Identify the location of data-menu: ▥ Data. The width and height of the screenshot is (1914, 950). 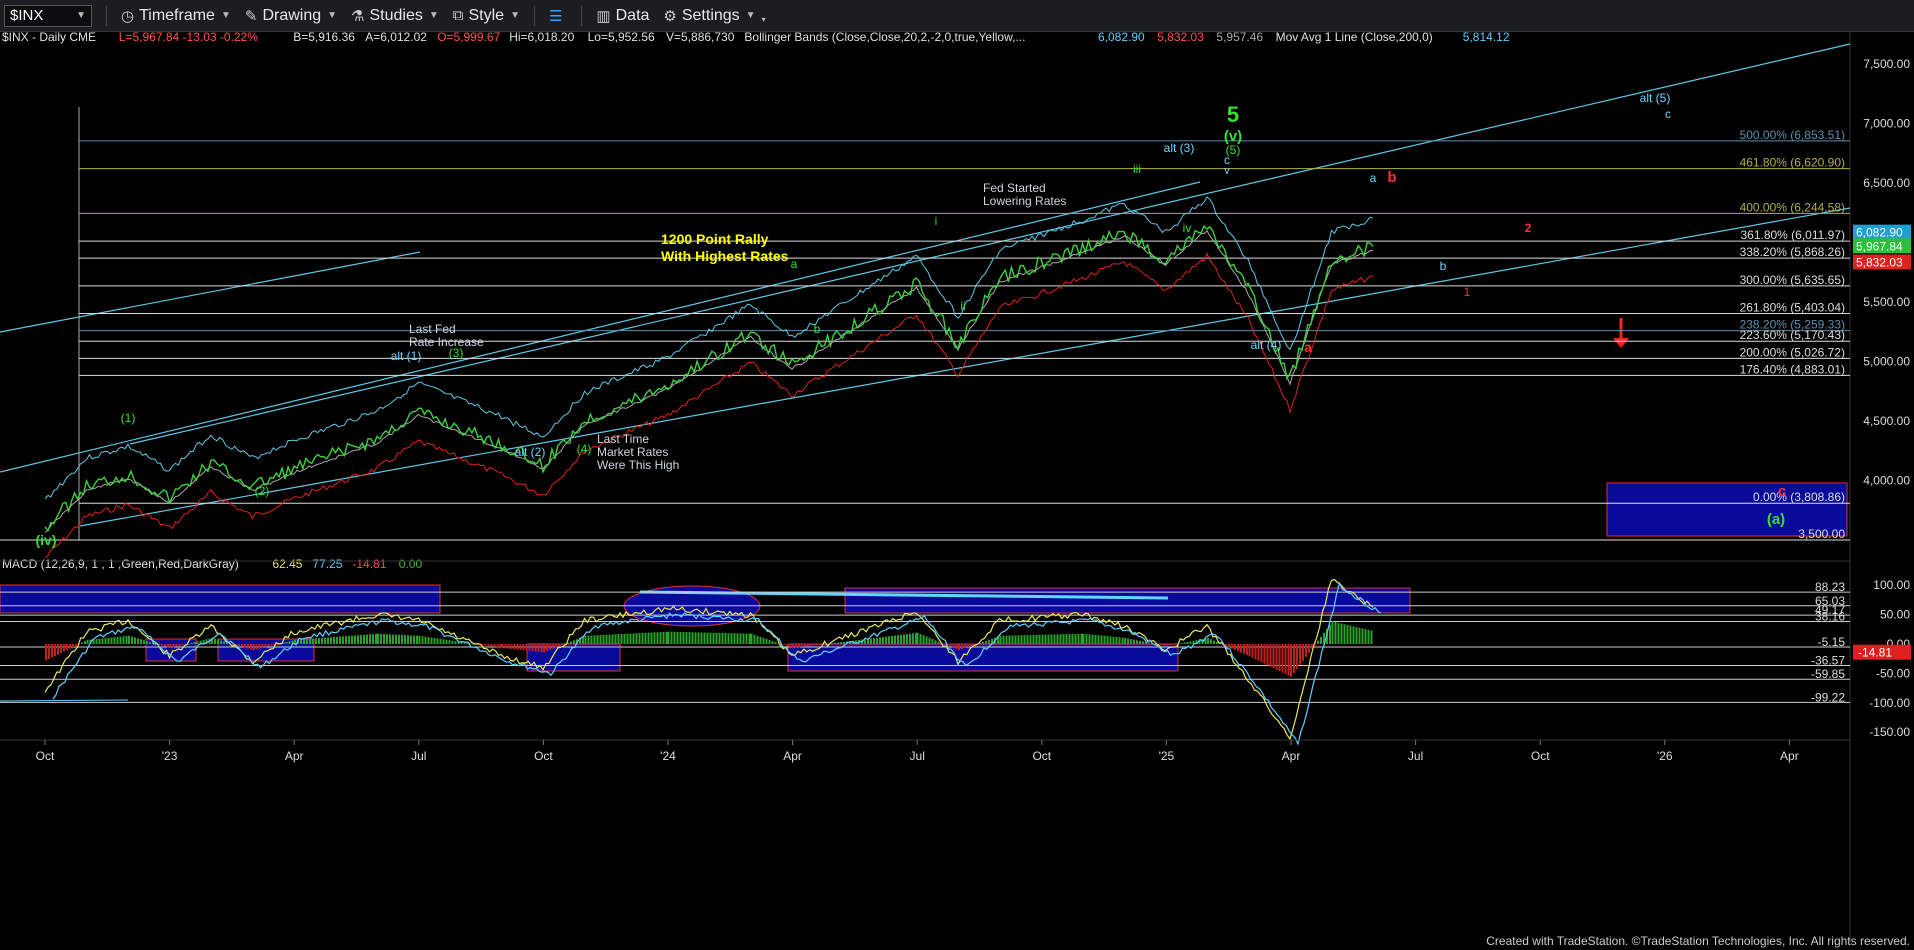
(622, 16).